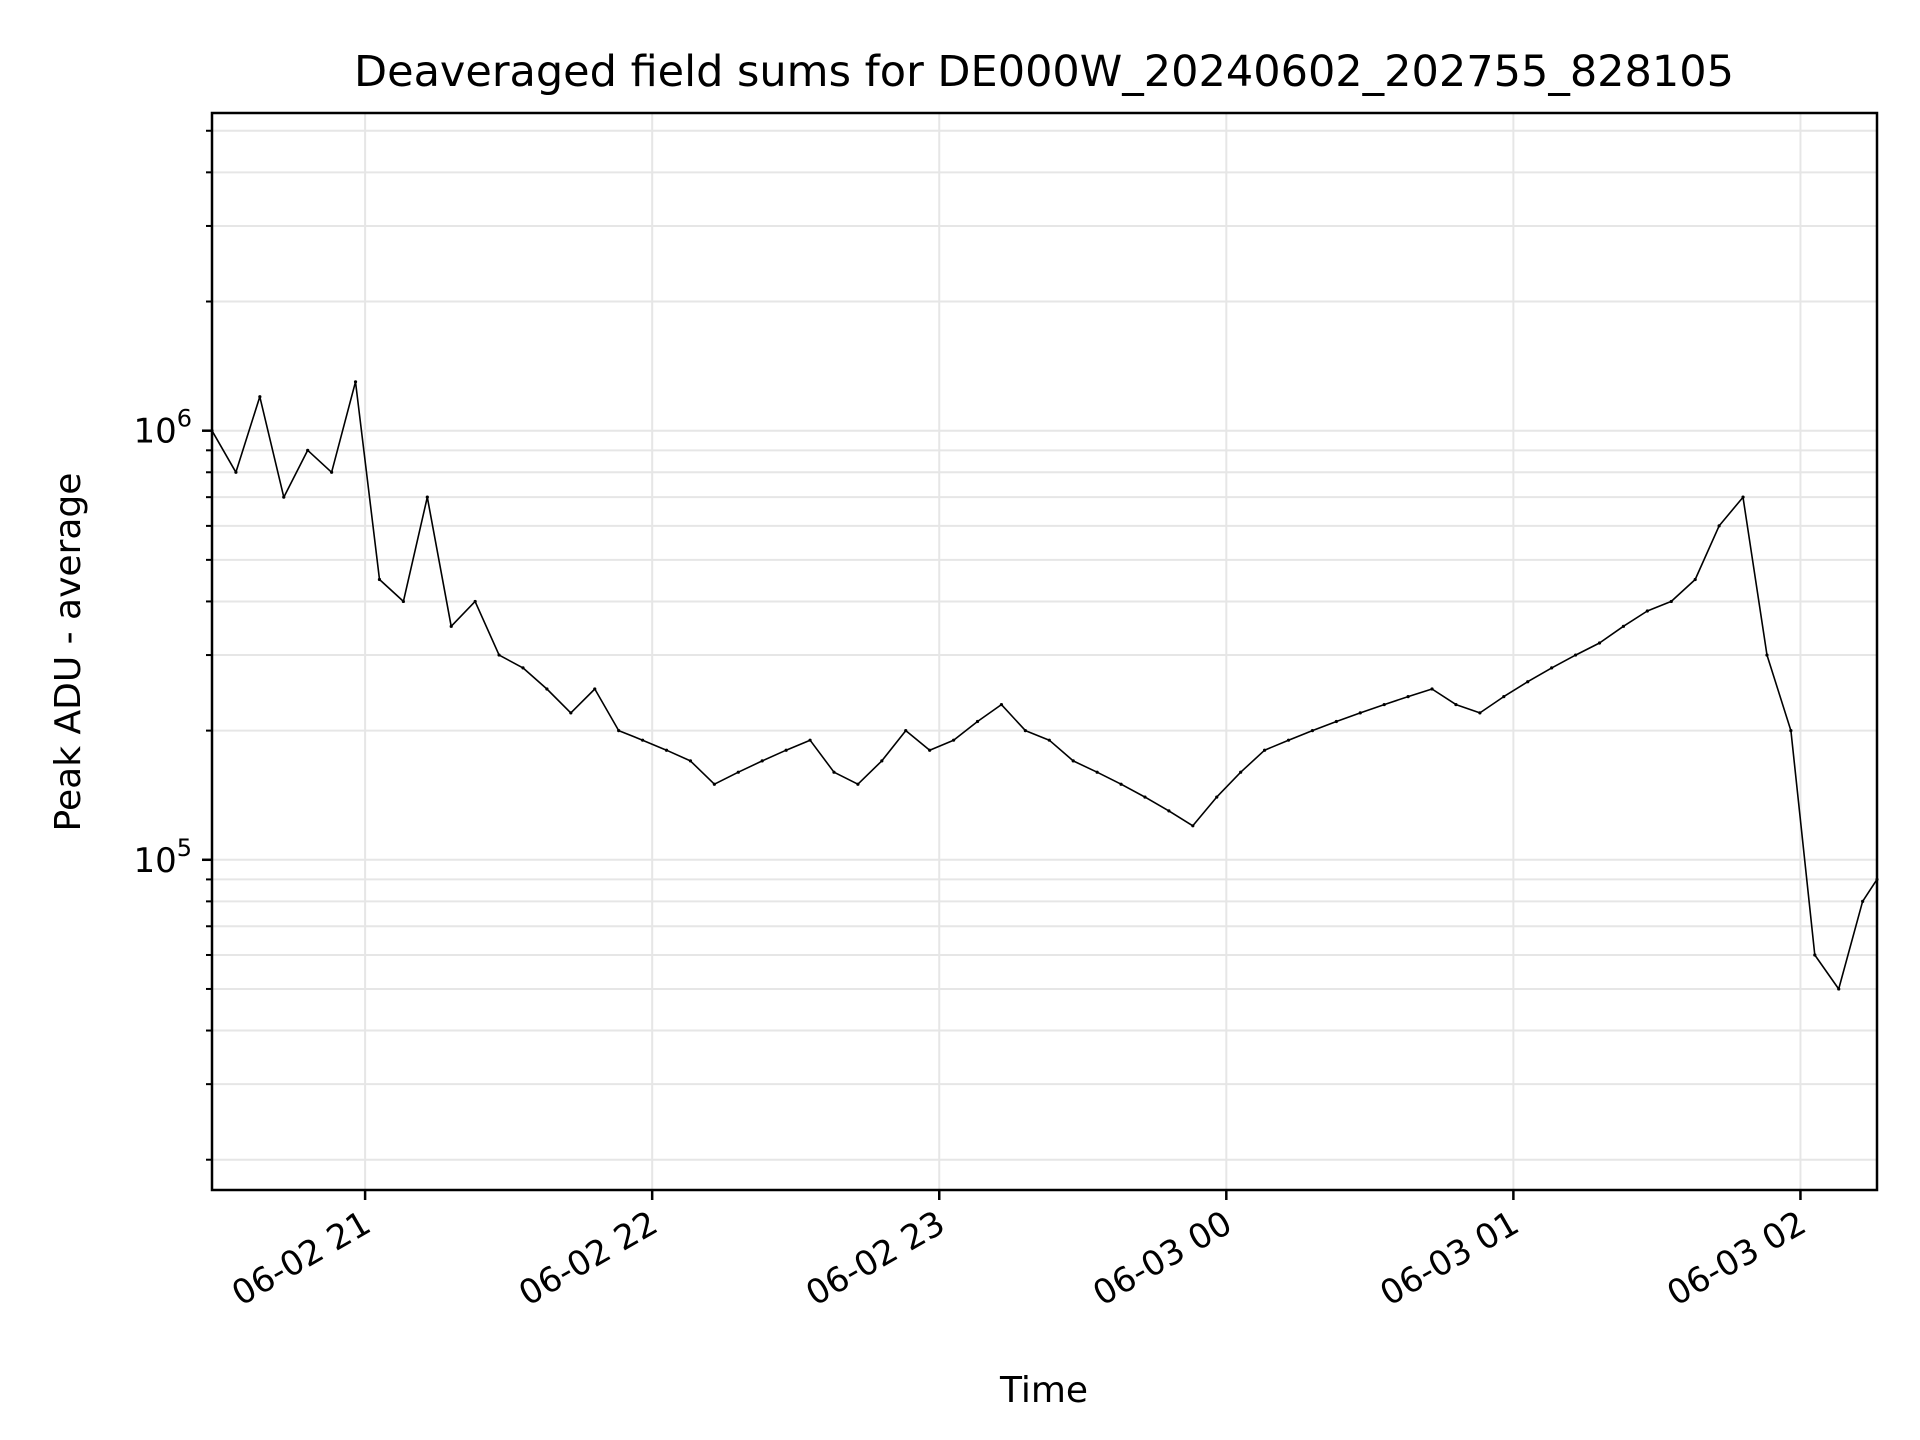 The width and height of the screenshot is (1920, 1440). I want to click on y-tick-label-exponent: 5, so click(184, 848).